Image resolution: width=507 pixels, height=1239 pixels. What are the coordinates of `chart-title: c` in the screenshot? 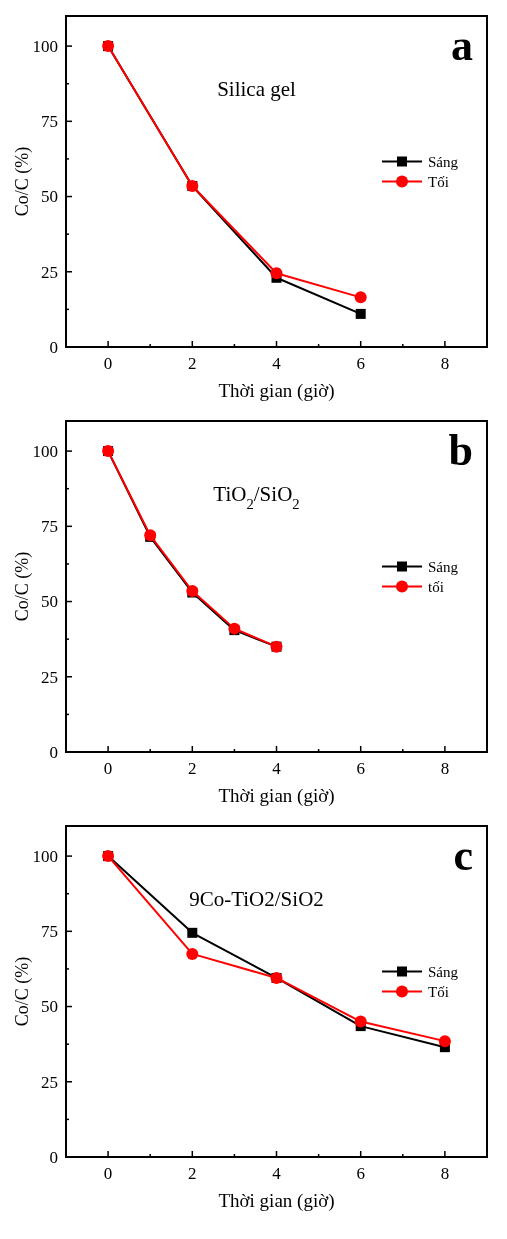 It's located at (463, 855).